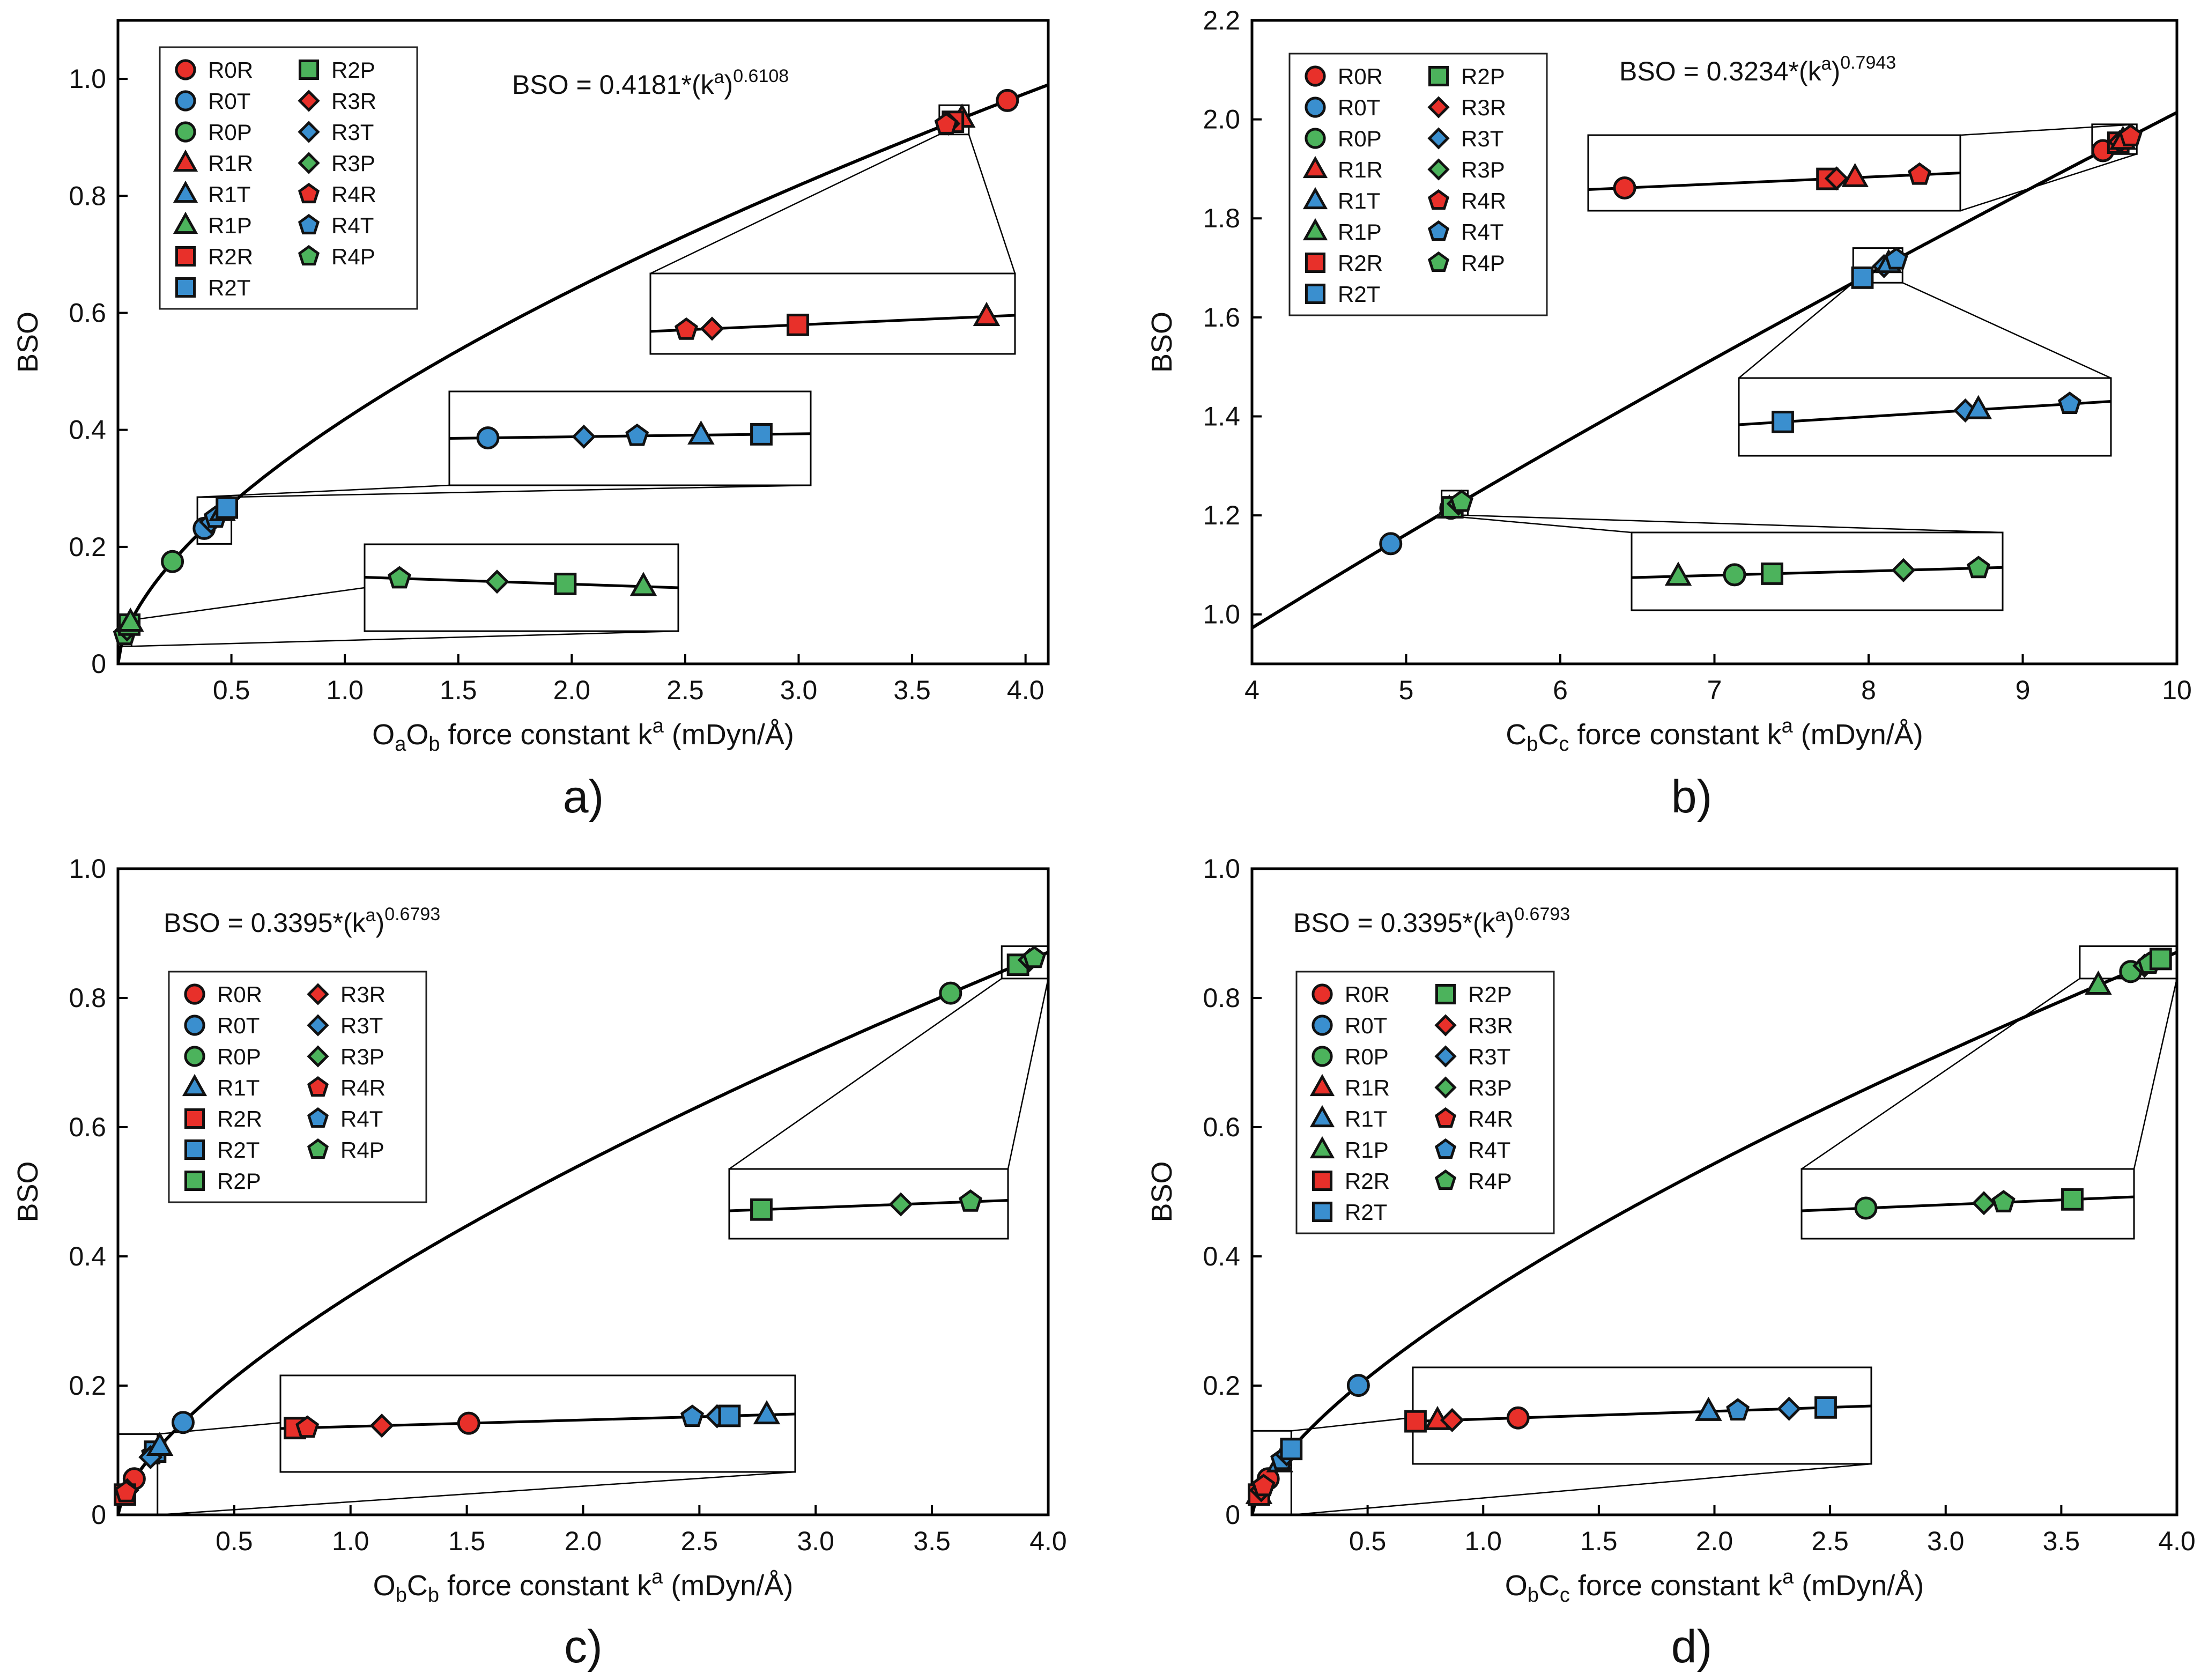 This screenshot has width=2208, height=1680. What do you see at coordinates (912, 690) in the screenshot?
I see `x-tick-label: 3.5` at bounding box center [912, 690].